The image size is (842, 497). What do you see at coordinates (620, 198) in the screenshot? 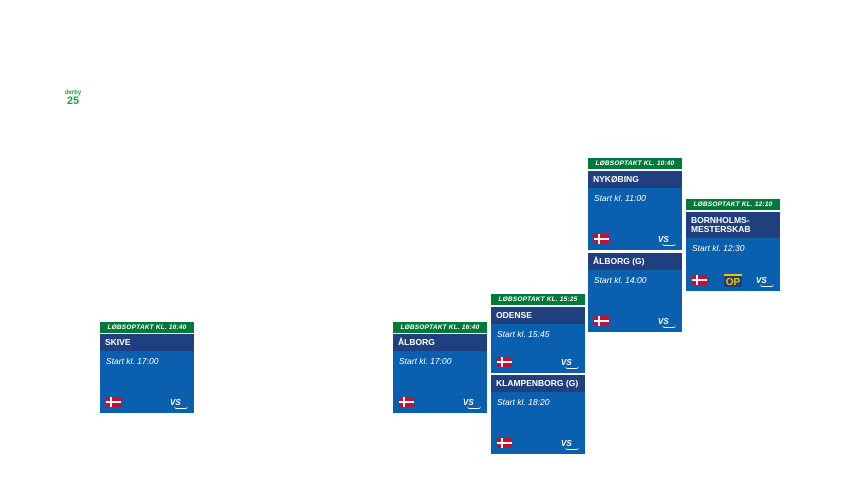
I see `race-start-time: Start kl. 11:00` at bounding box center [620, 198].